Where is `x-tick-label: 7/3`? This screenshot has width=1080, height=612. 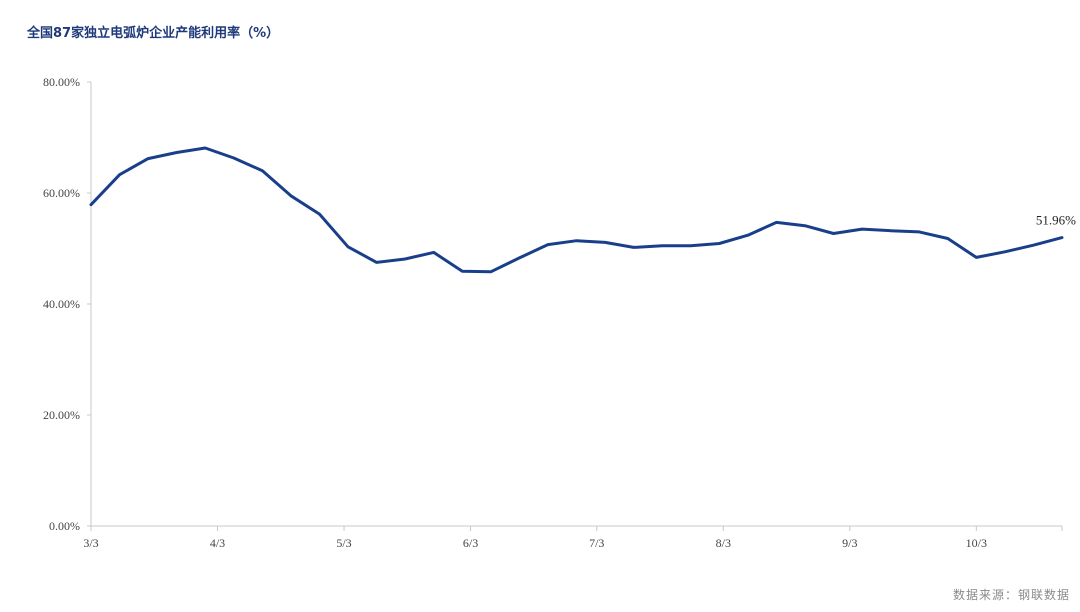
x-tick-label: 7/3 is located at coordinates (596, 543).